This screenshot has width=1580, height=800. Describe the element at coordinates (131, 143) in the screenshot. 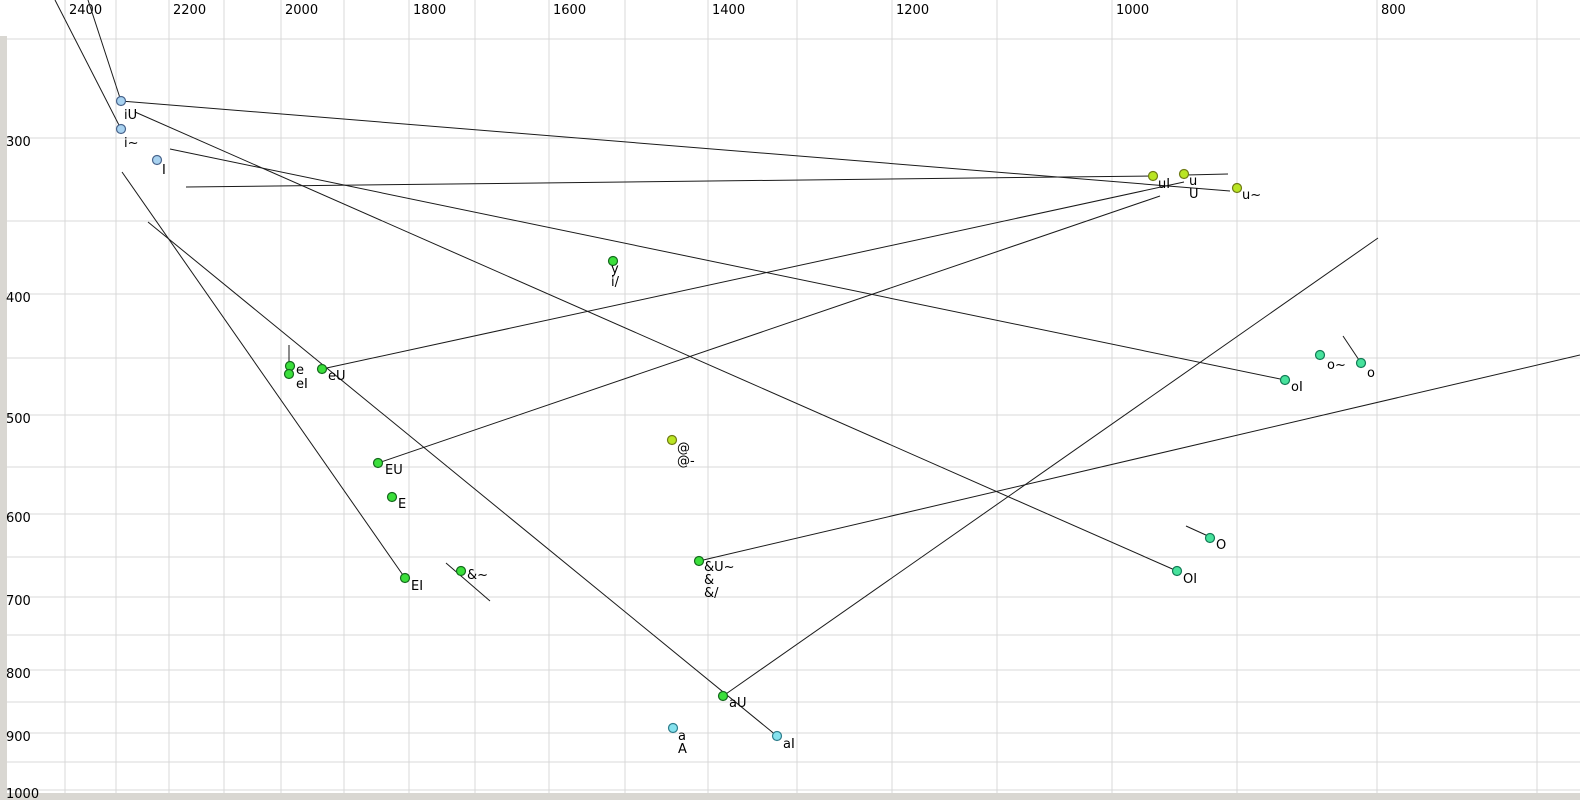

I see `vowel-label-i-nasal: i~` at that location.